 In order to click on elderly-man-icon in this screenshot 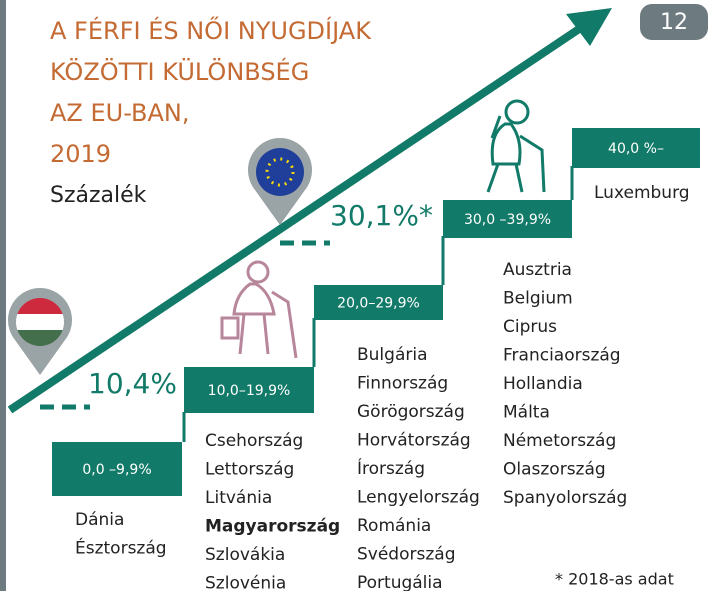, I will do `click(516, 146)`.